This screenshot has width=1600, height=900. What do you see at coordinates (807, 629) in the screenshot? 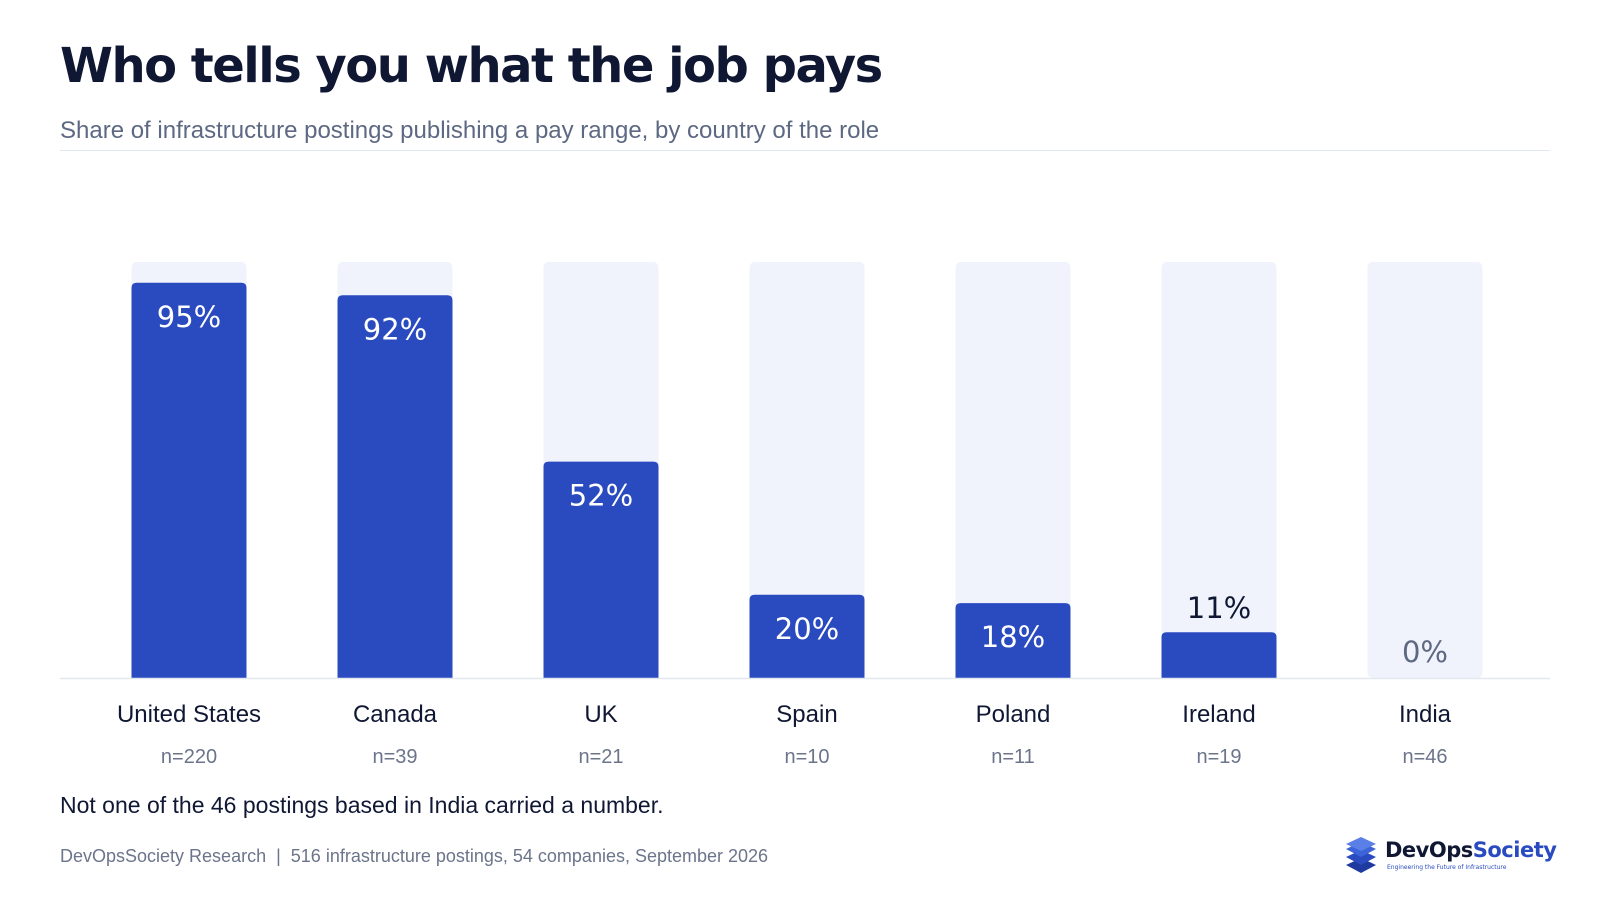
I see `value-label: 20%` at bounding box center [807, 629].